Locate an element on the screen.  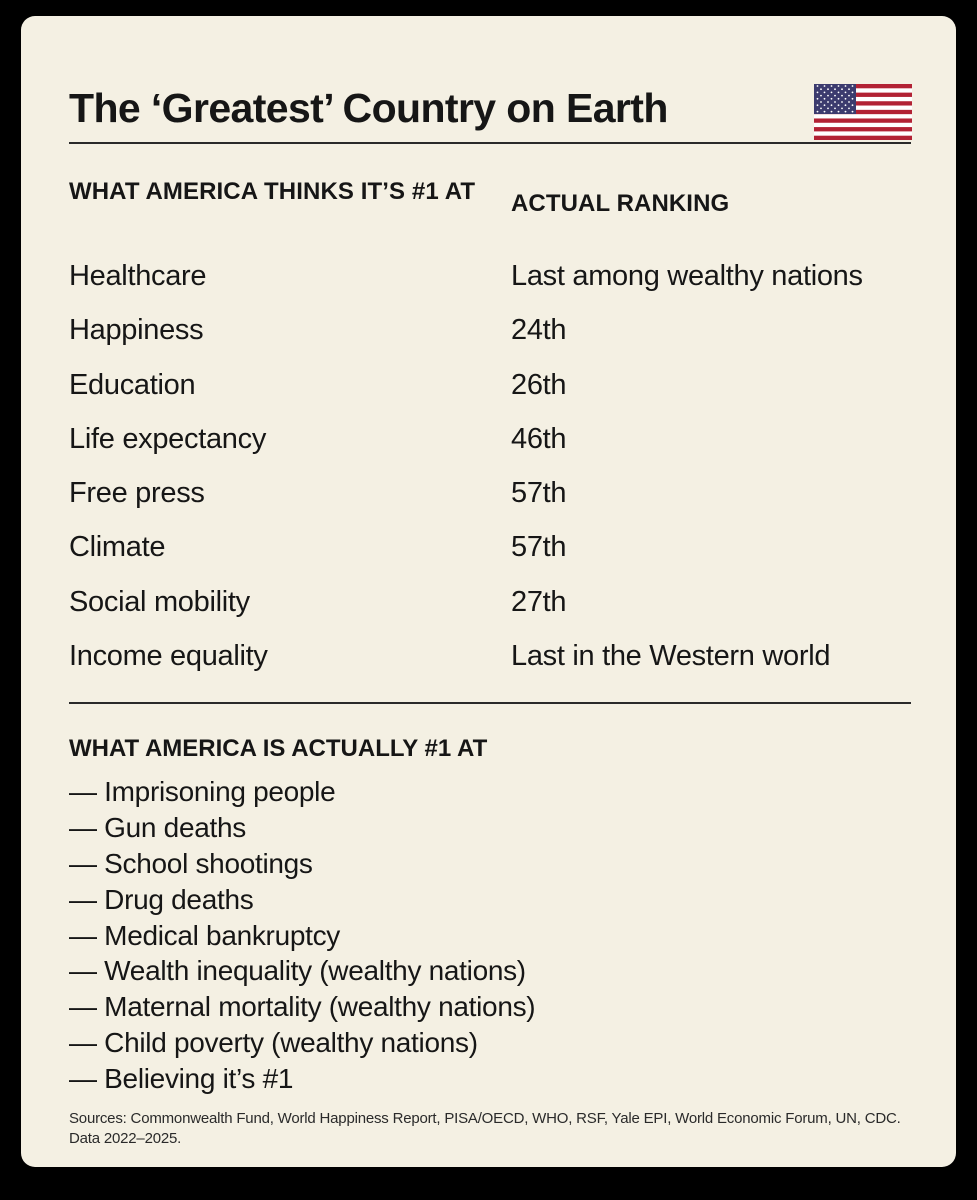
list-item: — Gun deaths is located at coordinates (157, 827).